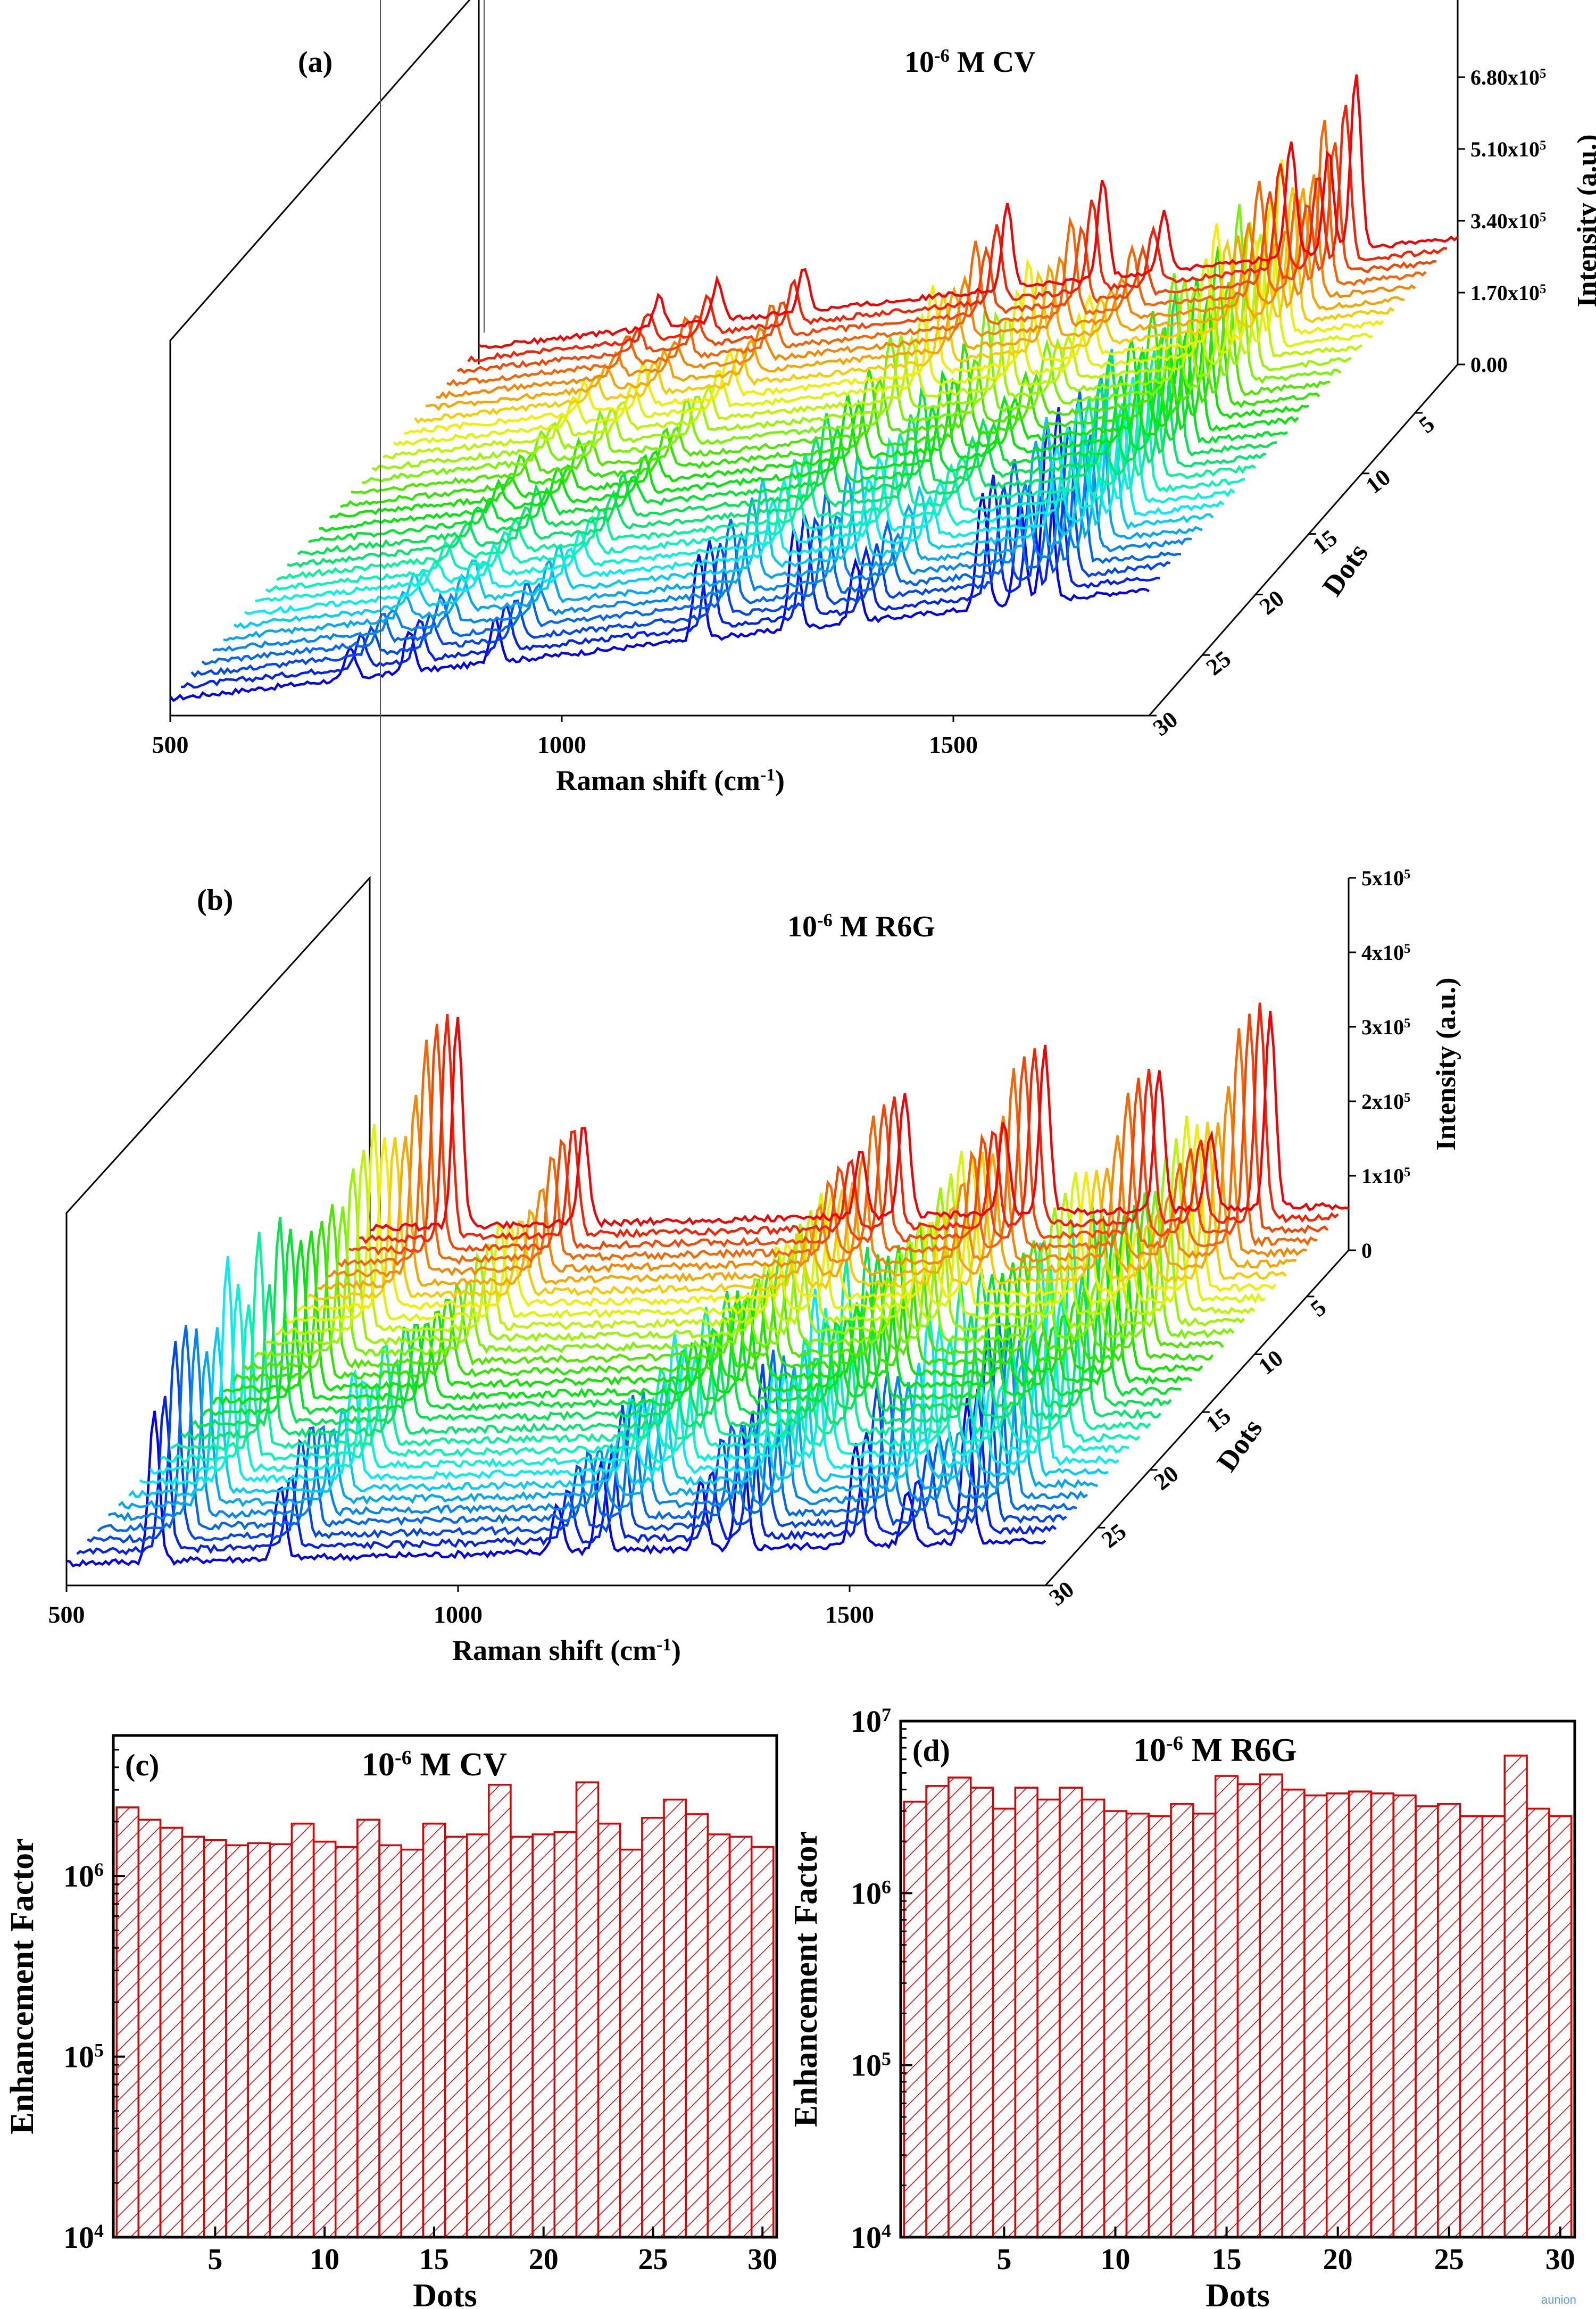 Image resolution: width=1596 pixels, height=2309 pixels. What do you see at coordinates (1508, 221) in the screenshot?
I see `intensity-tick-label: 3.40x105` at bounding box center [1508, 221].